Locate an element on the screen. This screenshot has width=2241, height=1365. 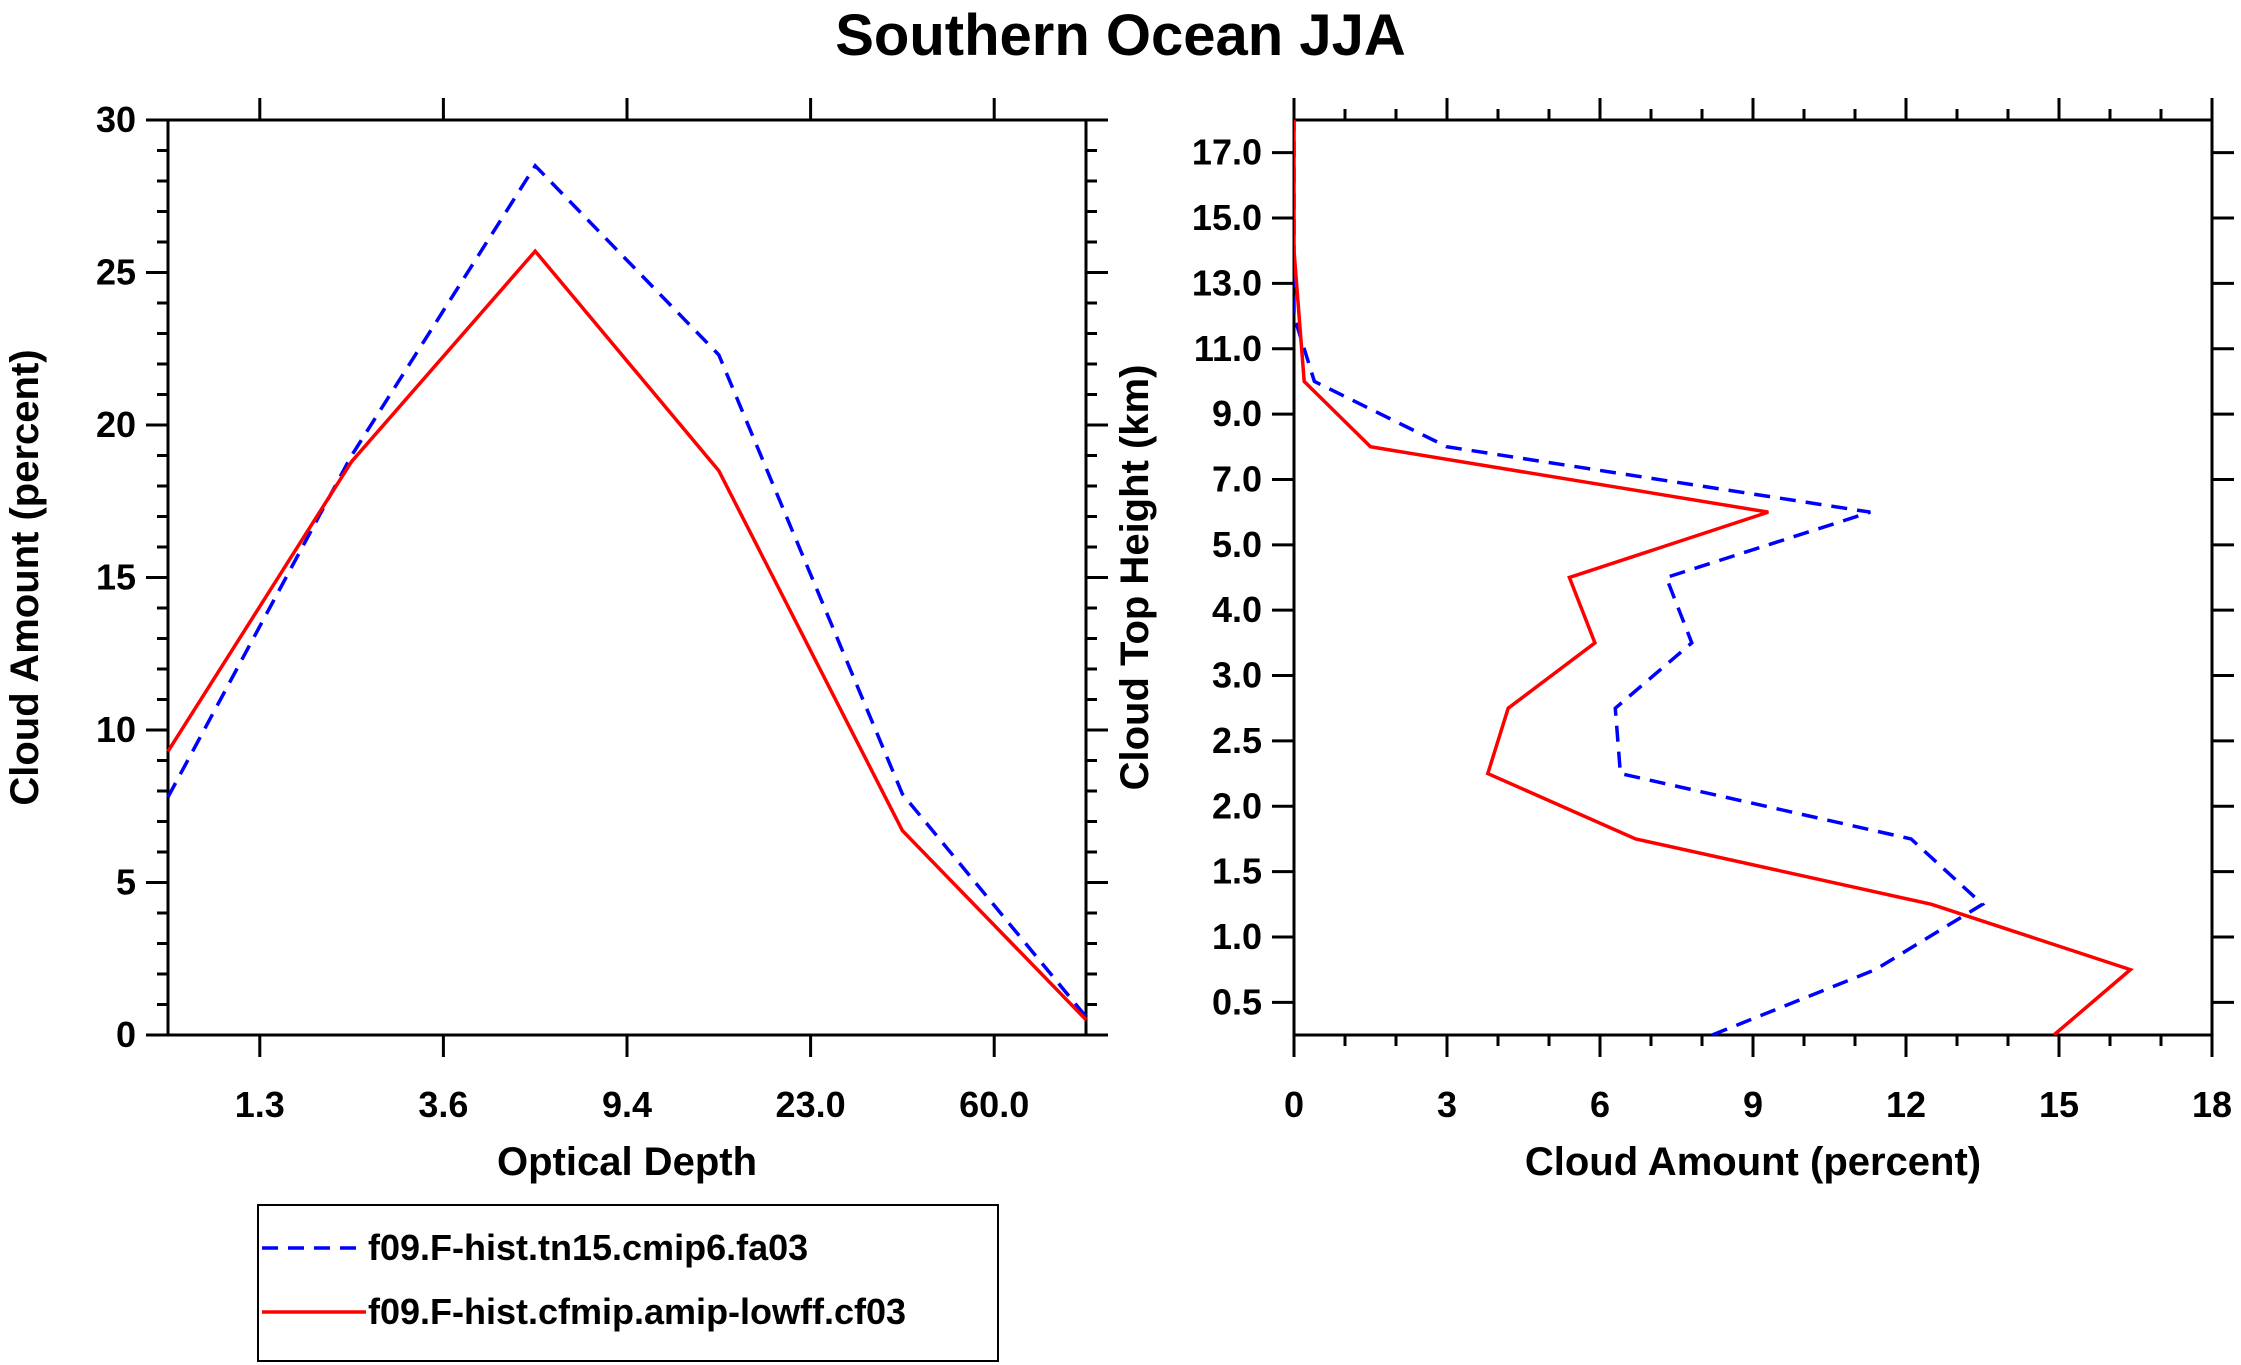
right-y-tick-label: 1.0 is located at coordinates (1237, 936).